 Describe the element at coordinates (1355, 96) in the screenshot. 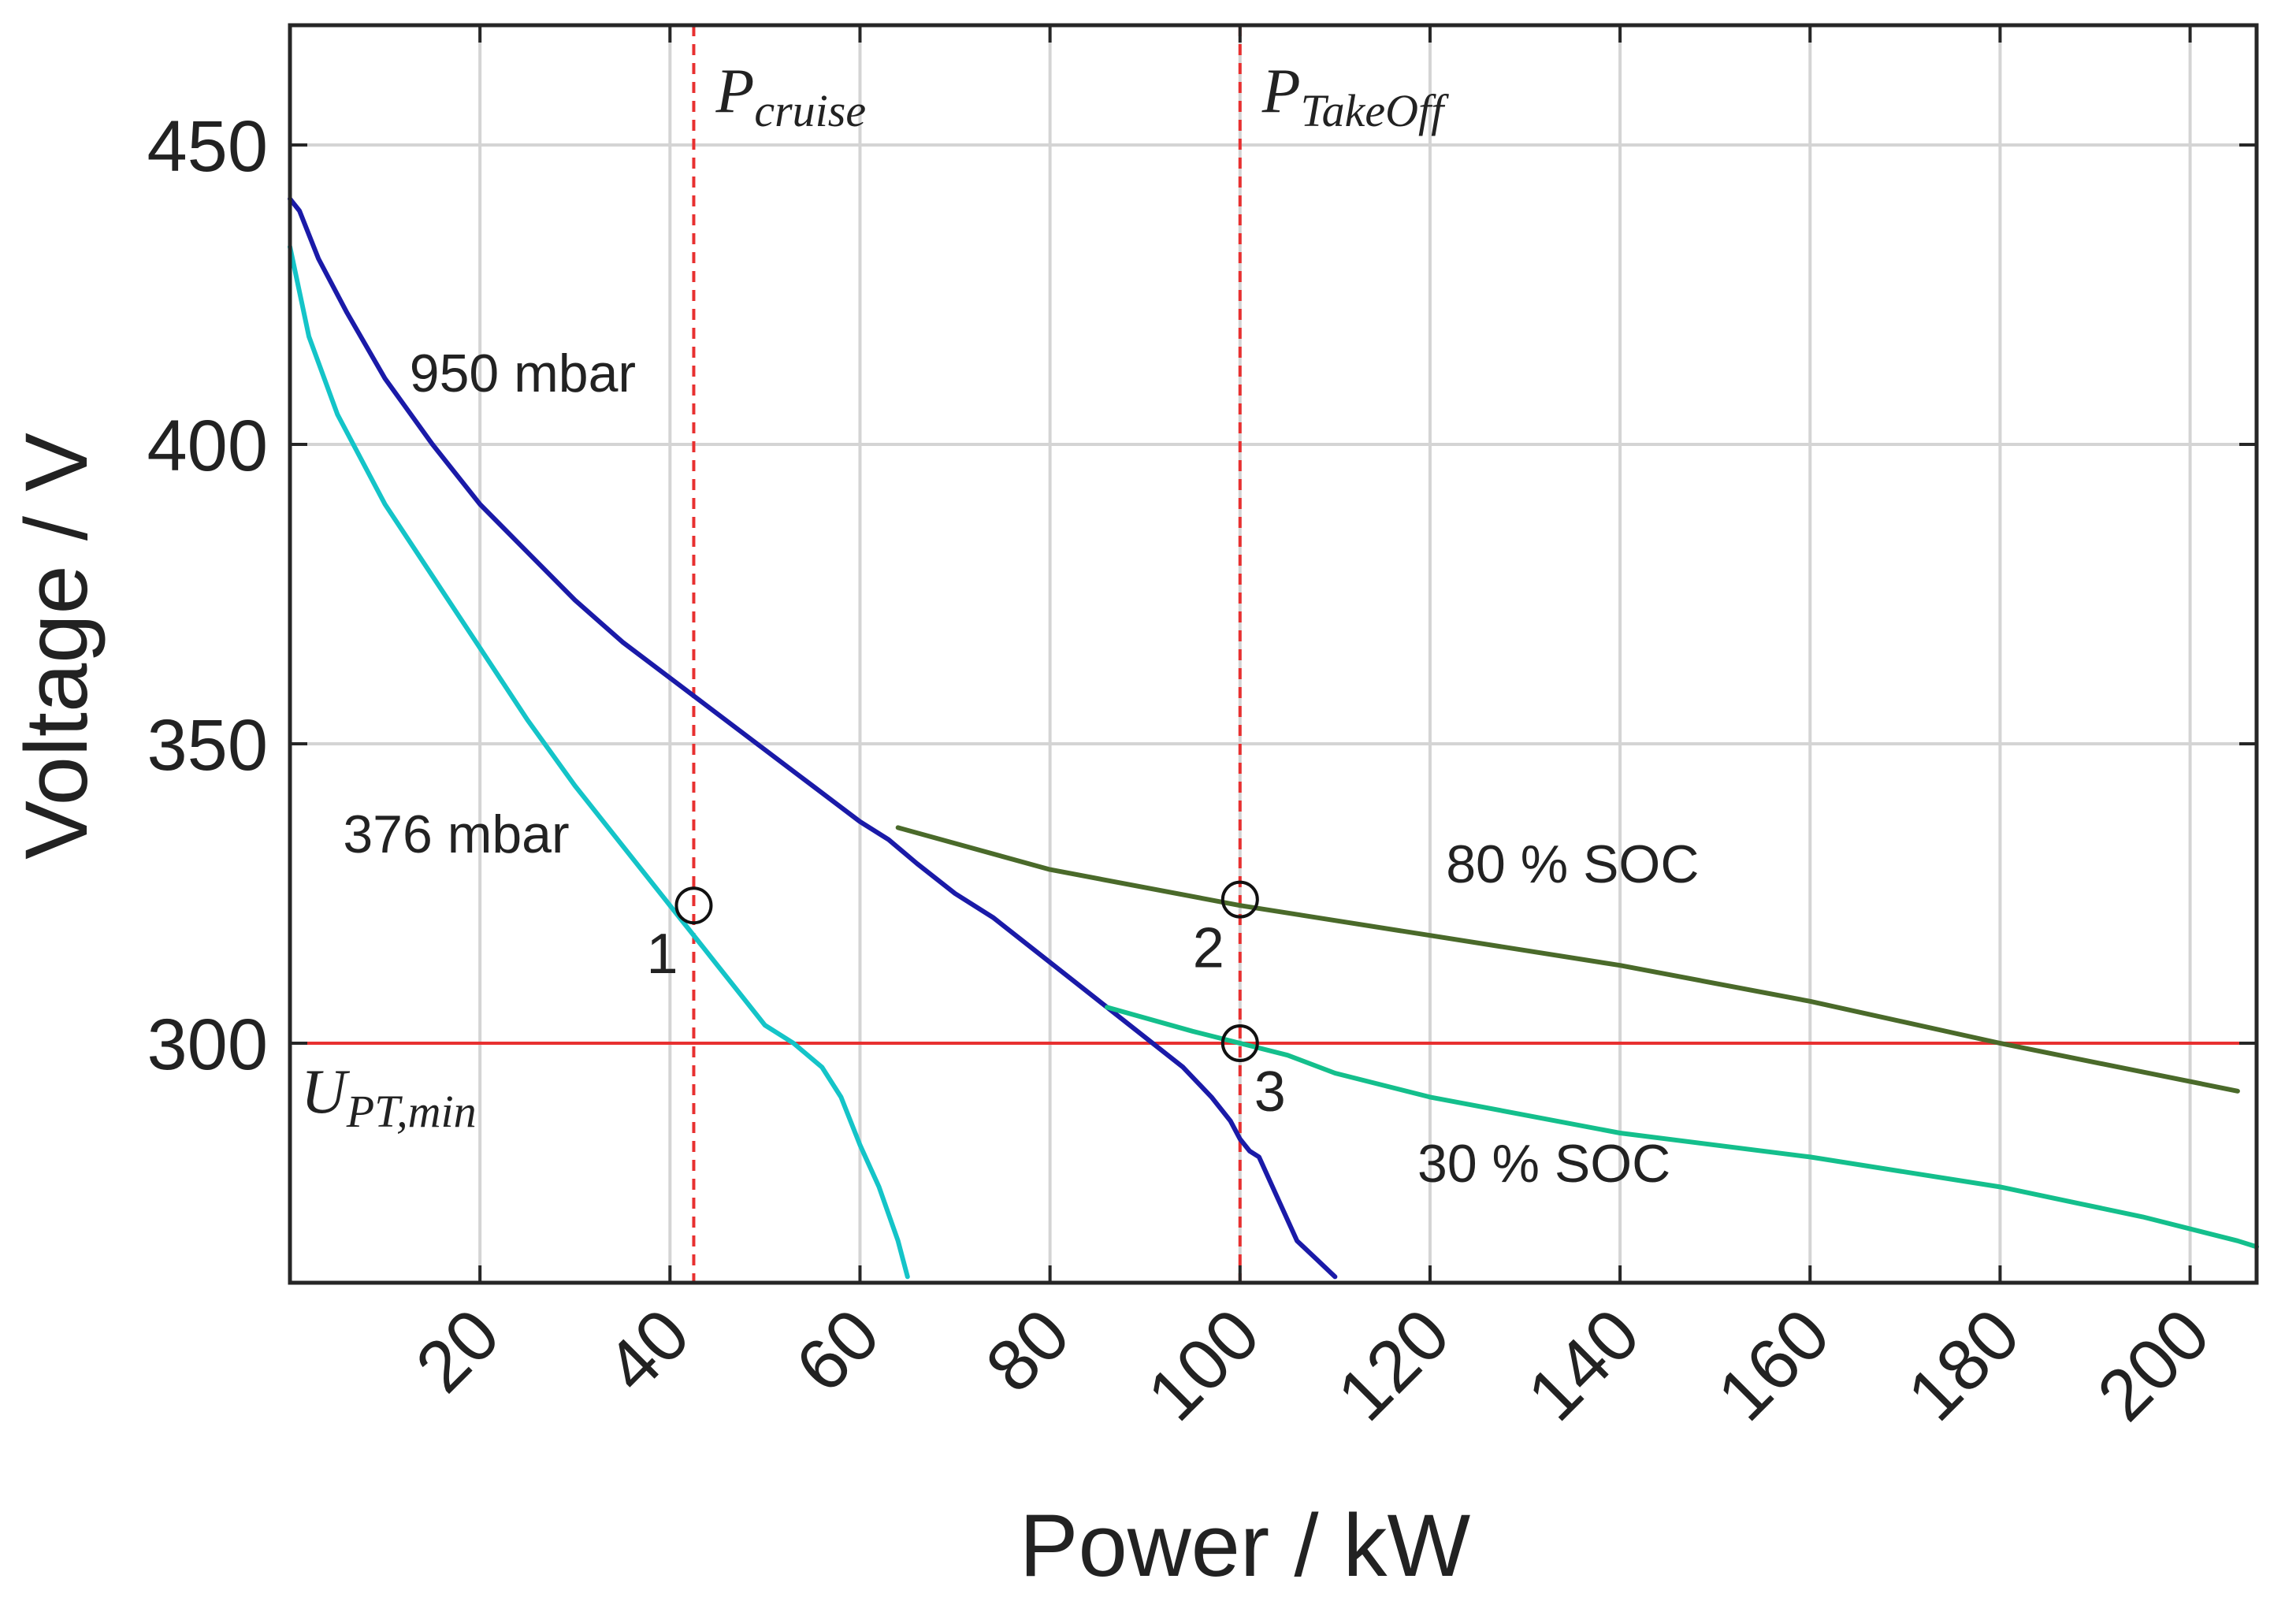

I see `reference-label-takeoff: PTakeOff` at that location.